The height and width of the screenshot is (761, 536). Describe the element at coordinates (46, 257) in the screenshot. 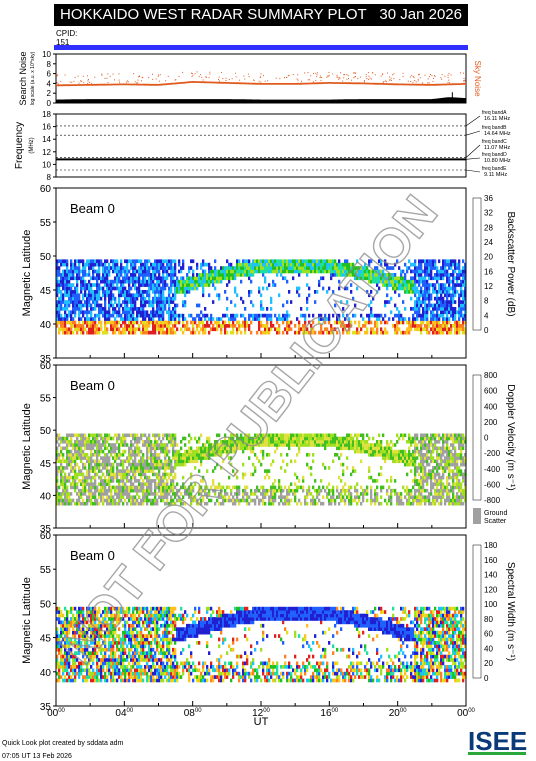

I see `power-ytick-label: 50` at that location.